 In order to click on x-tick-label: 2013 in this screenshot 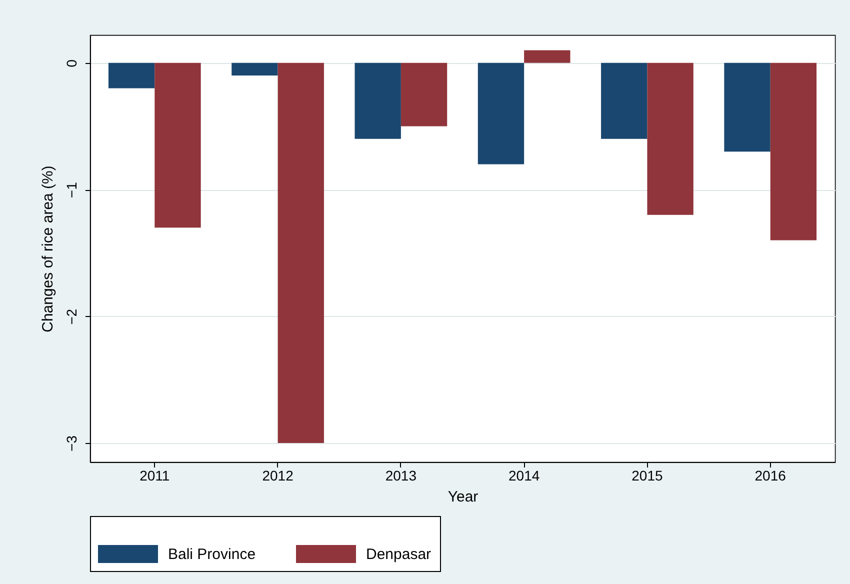, I will do `click(401, 476)`.